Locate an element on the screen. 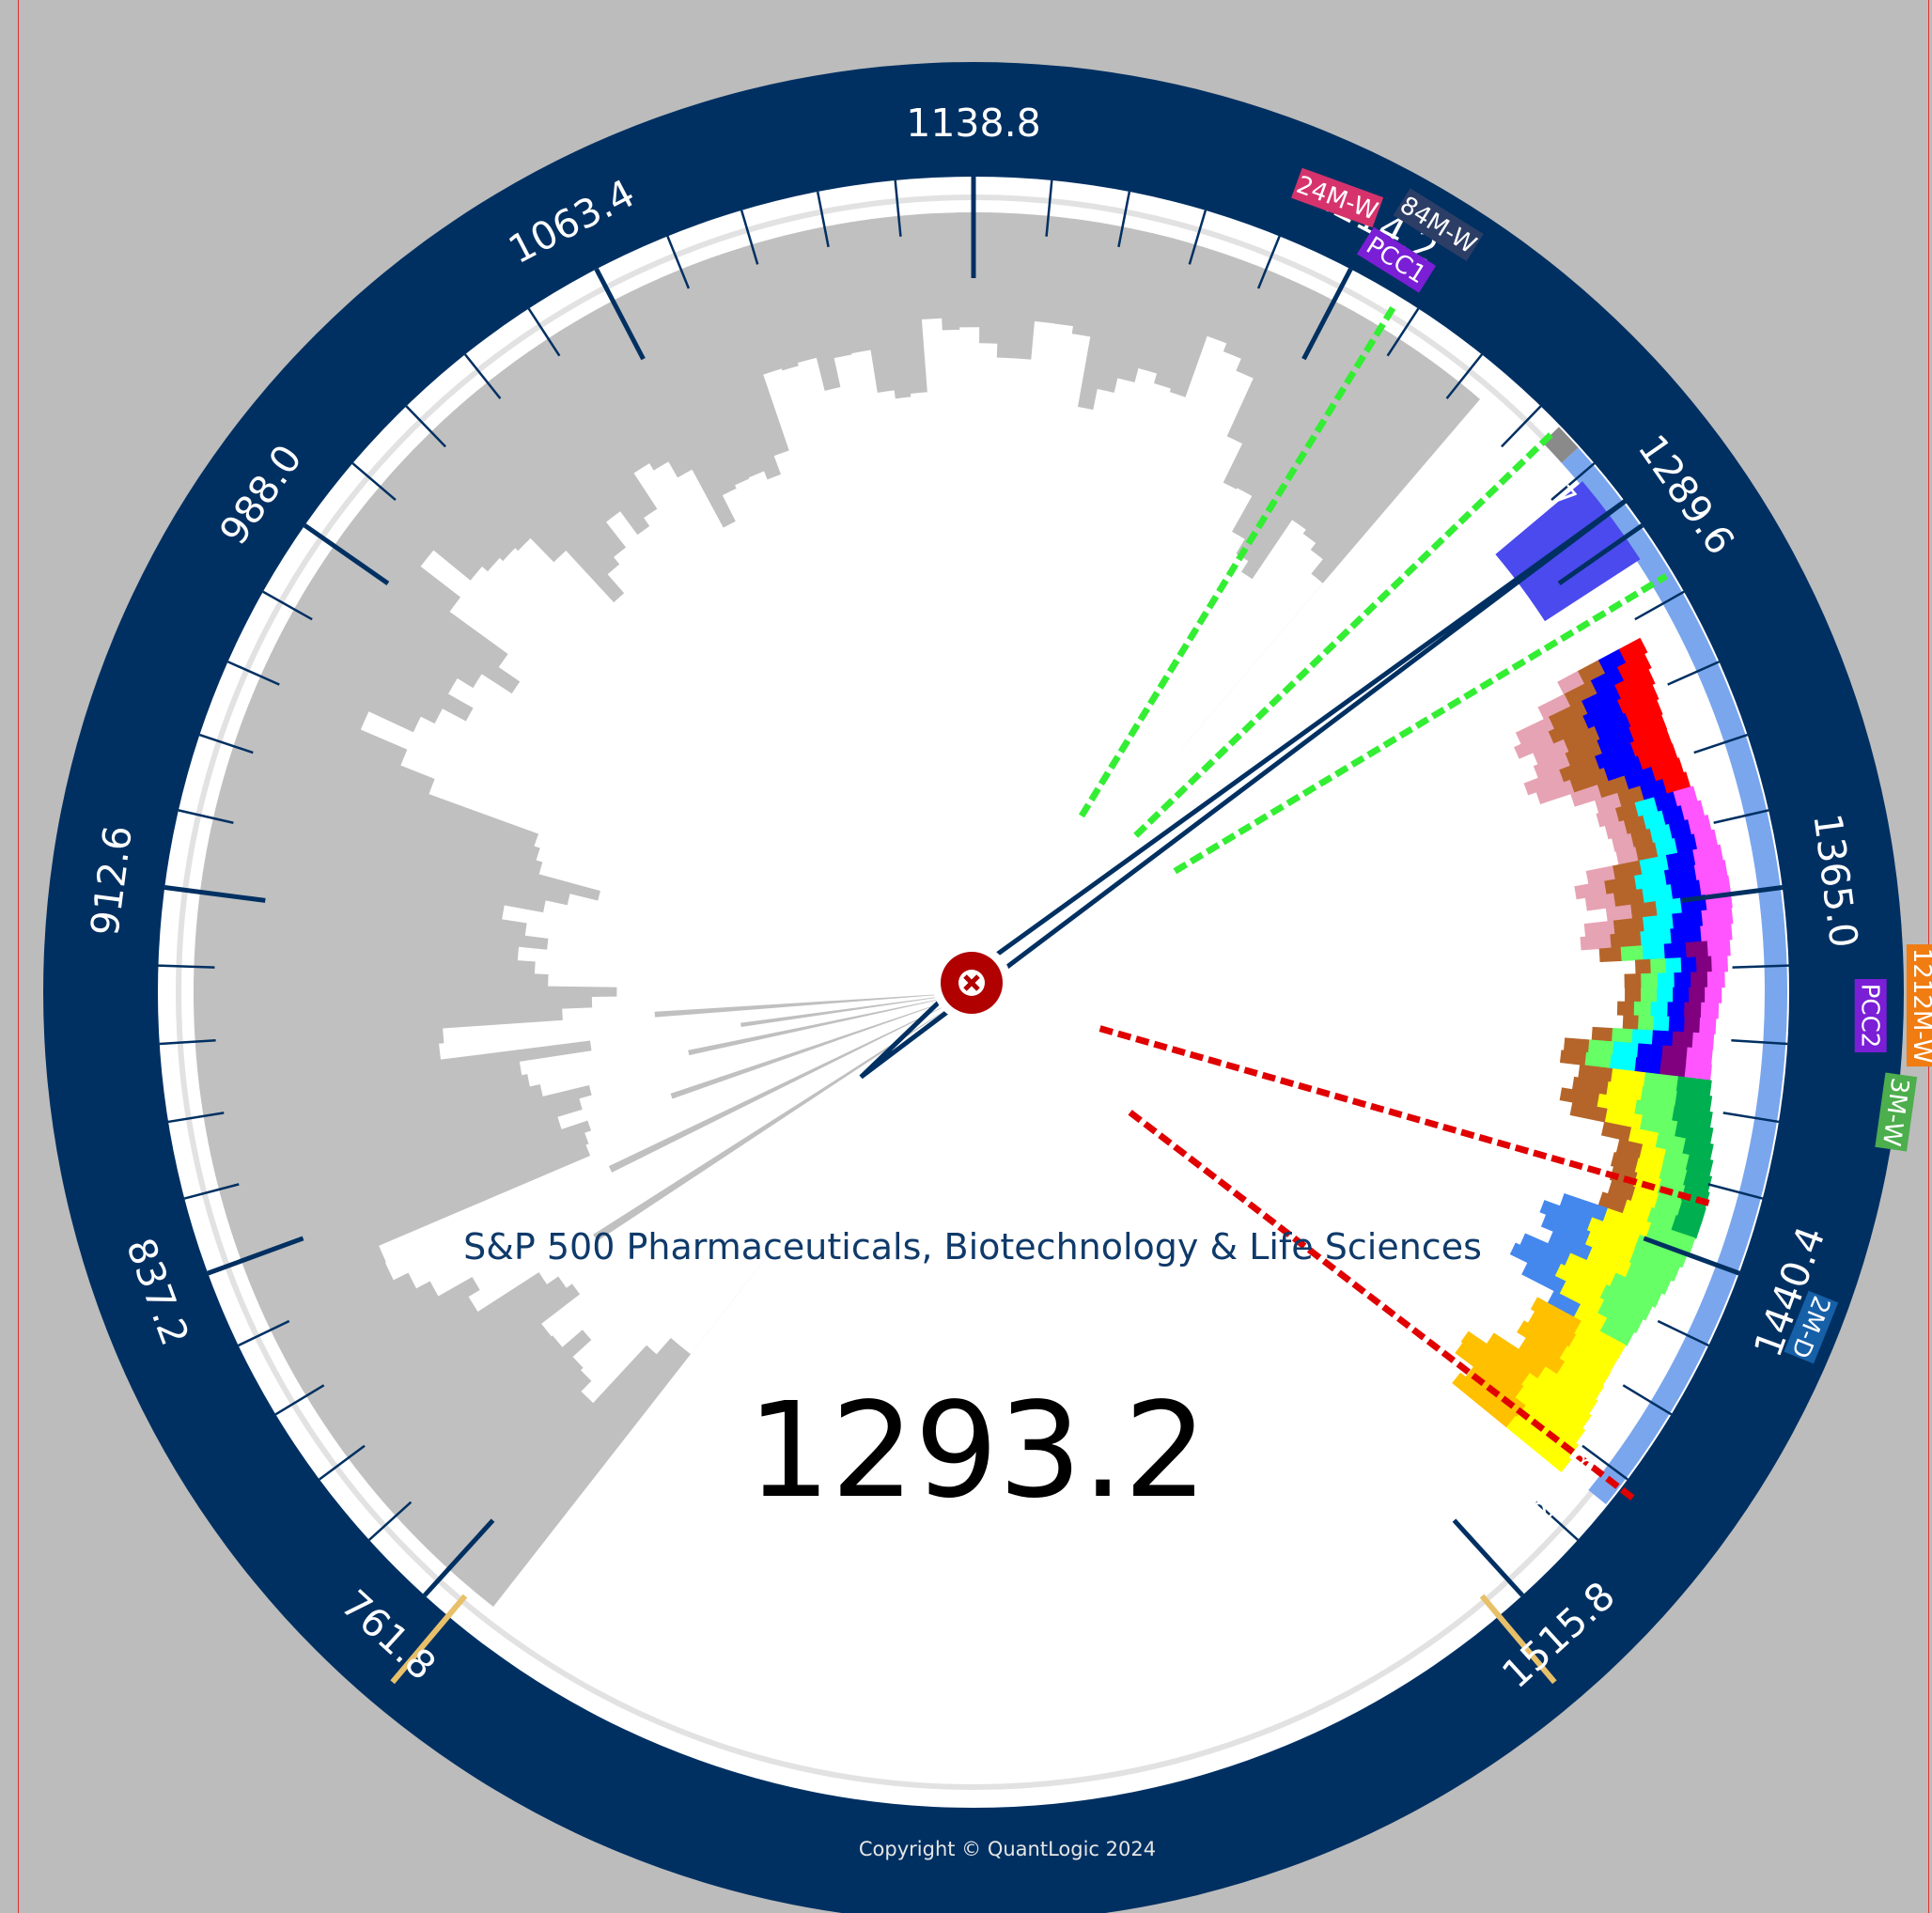 The height and width of the screenshot is (1913, 1932). probability-distribution is located at coordinates (1593, 1054).